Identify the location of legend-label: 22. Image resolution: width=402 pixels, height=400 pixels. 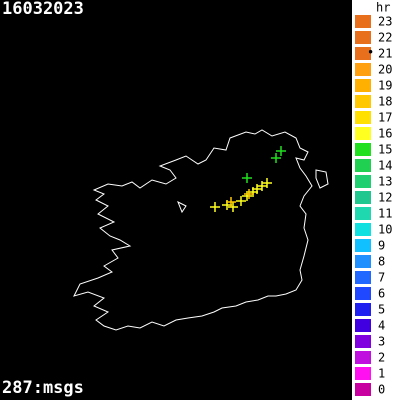
(385, 38).